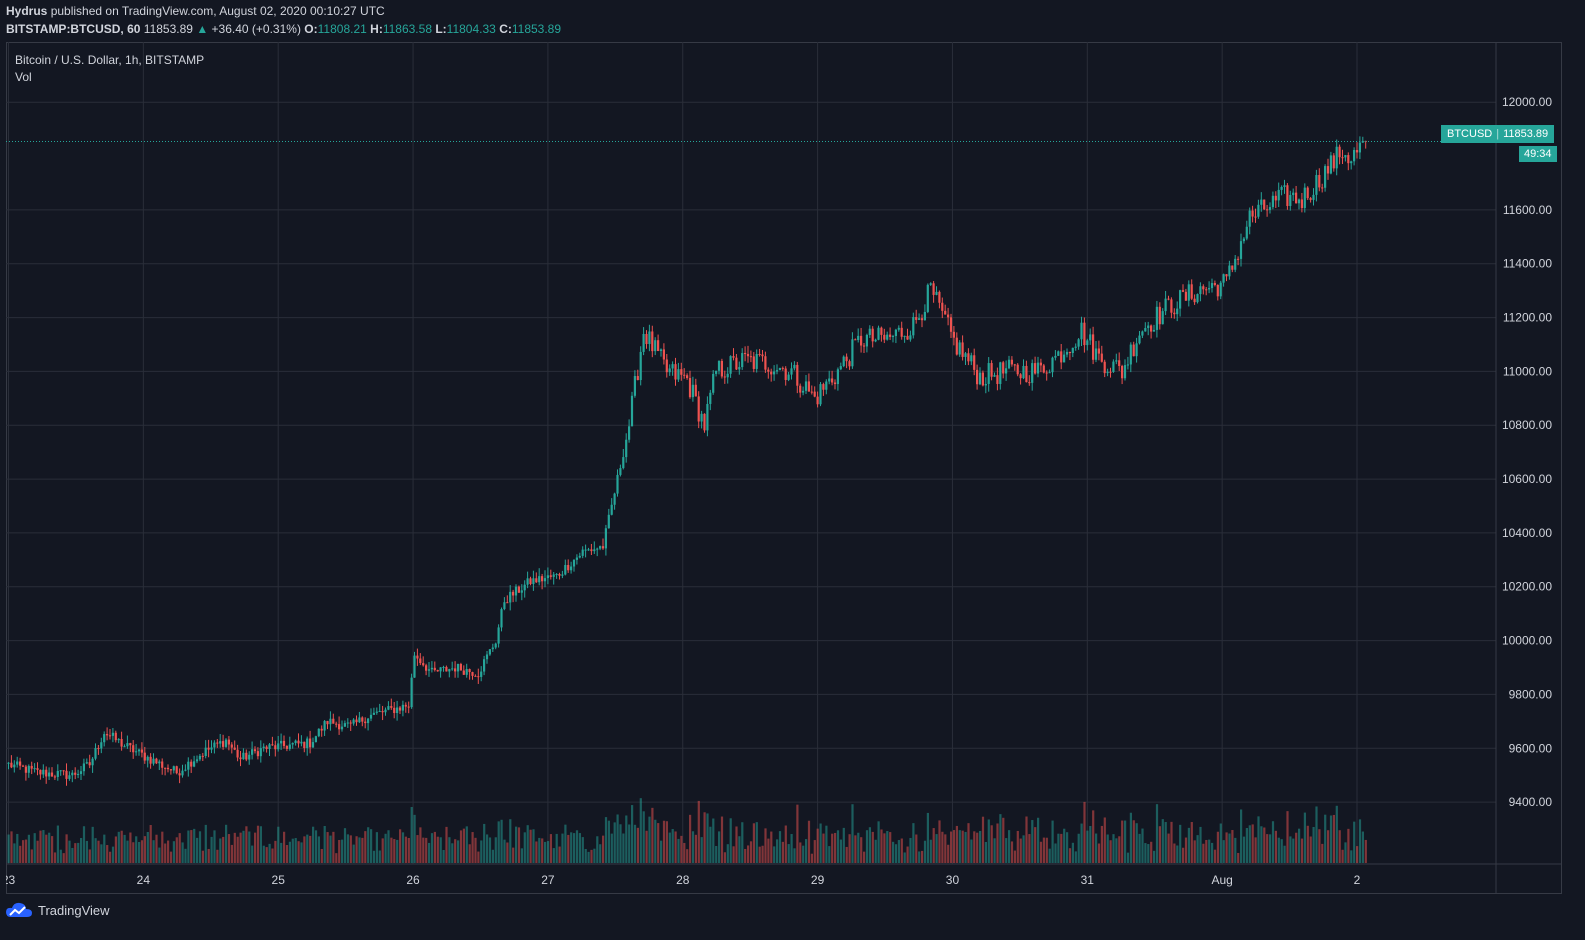 Image resolution: width=1585 pixels, height=940 pixels. I want to click on symbol-label: BITSTAMP:BTCUSD, 60, so click(73, 29).